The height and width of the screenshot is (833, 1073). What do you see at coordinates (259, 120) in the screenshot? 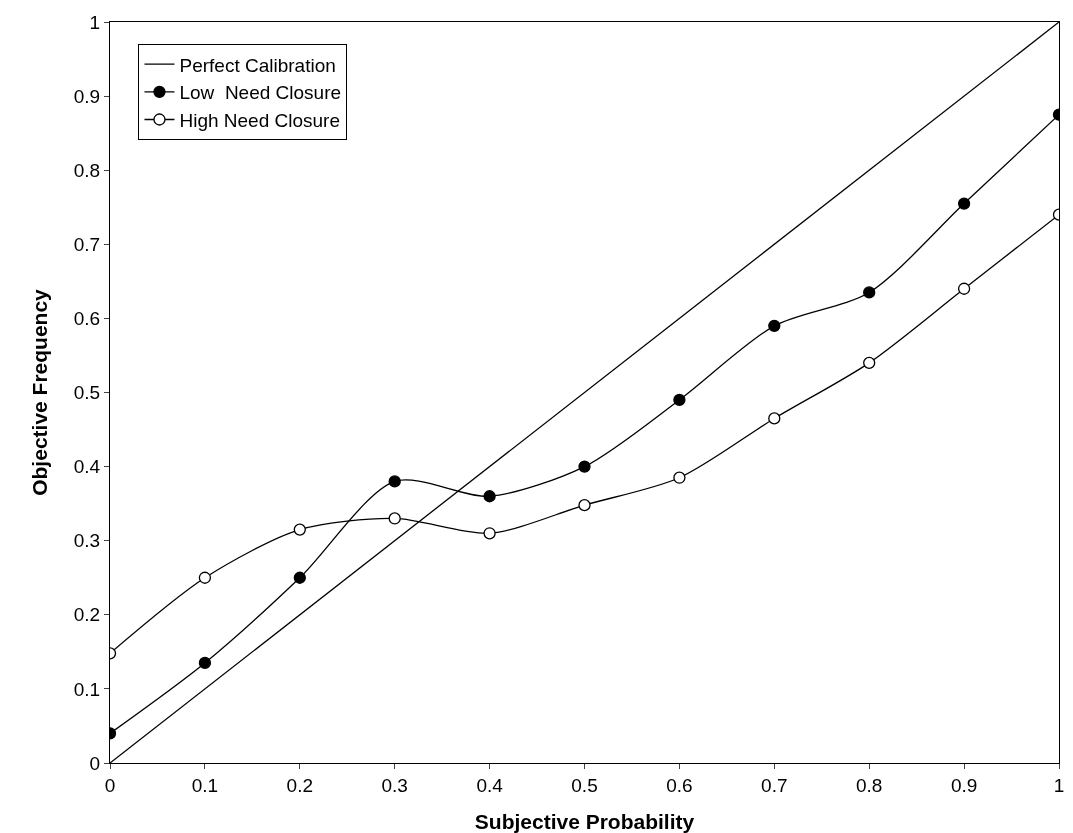
I see `legend-label: High Need Closure` at bounding box center [259, 120].